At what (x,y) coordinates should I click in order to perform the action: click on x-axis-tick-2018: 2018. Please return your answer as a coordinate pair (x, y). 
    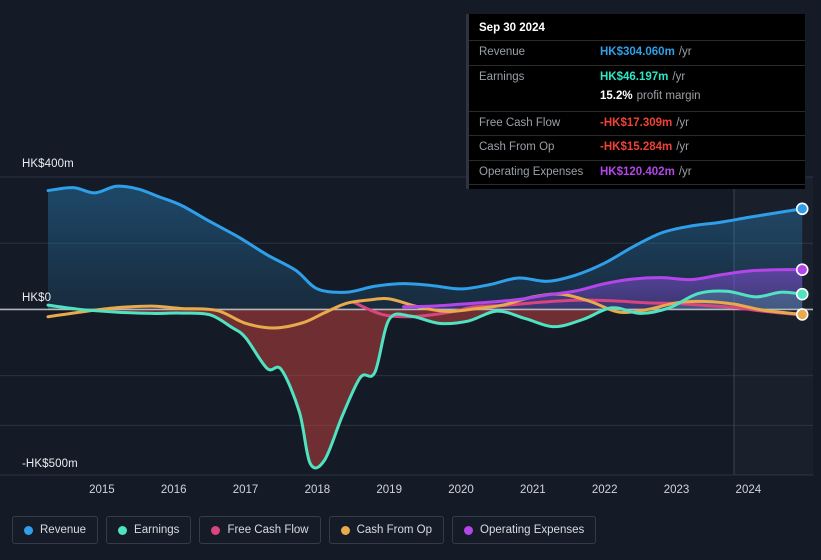
    Looking at the image, I should click on (317, 490).